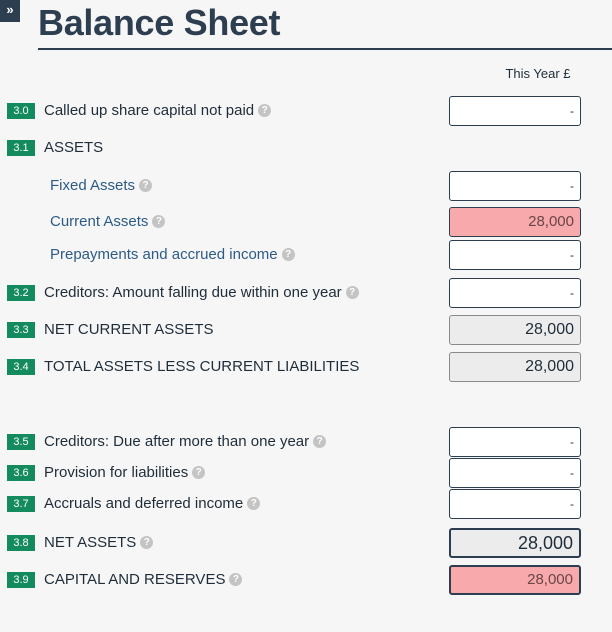 The height and width of the screenshot is (632, 612). Describe the element at coordinates (306, 148) in the screenshot. I see `row-assets-heading: 3.1 ASSETS` at that location.